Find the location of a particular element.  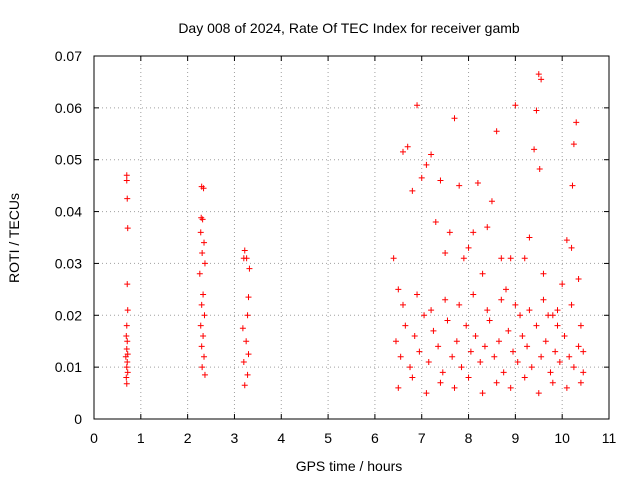

x-tick-label: 5 is located at coordinates (328, 438).